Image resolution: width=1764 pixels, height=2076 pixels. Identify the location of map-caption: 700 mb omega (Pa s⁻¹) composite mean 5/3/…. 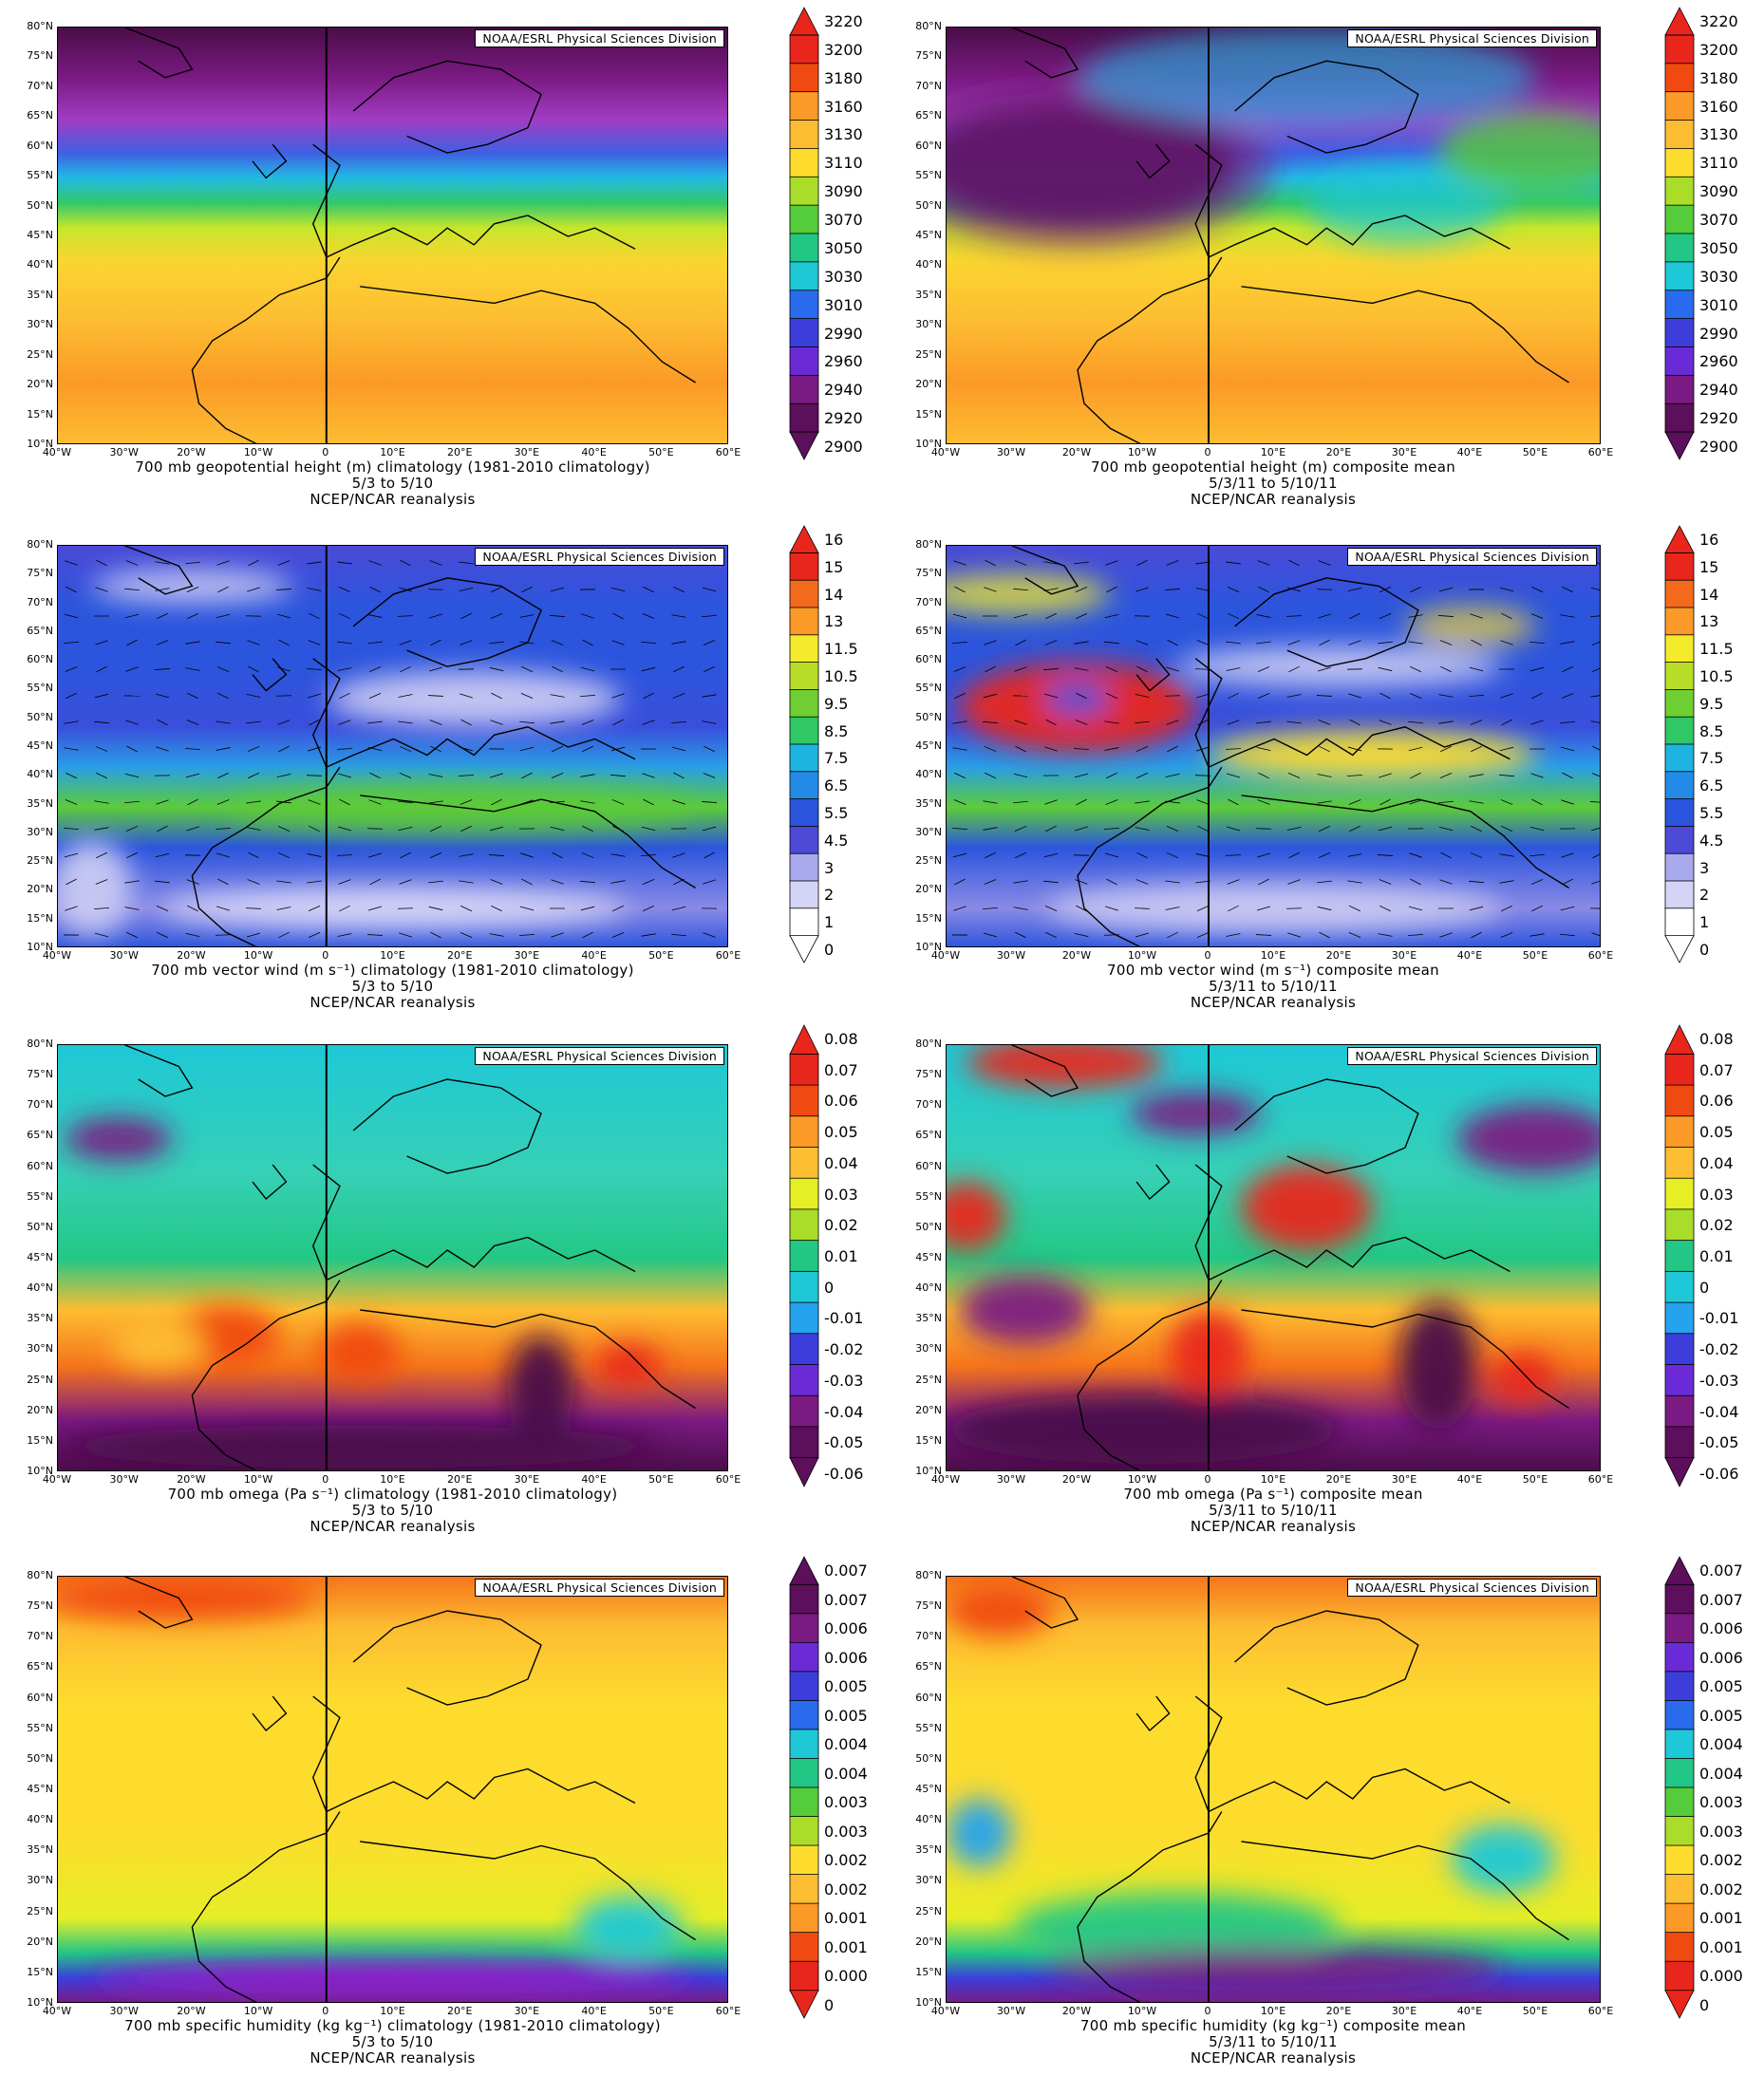
(1274, 1511).